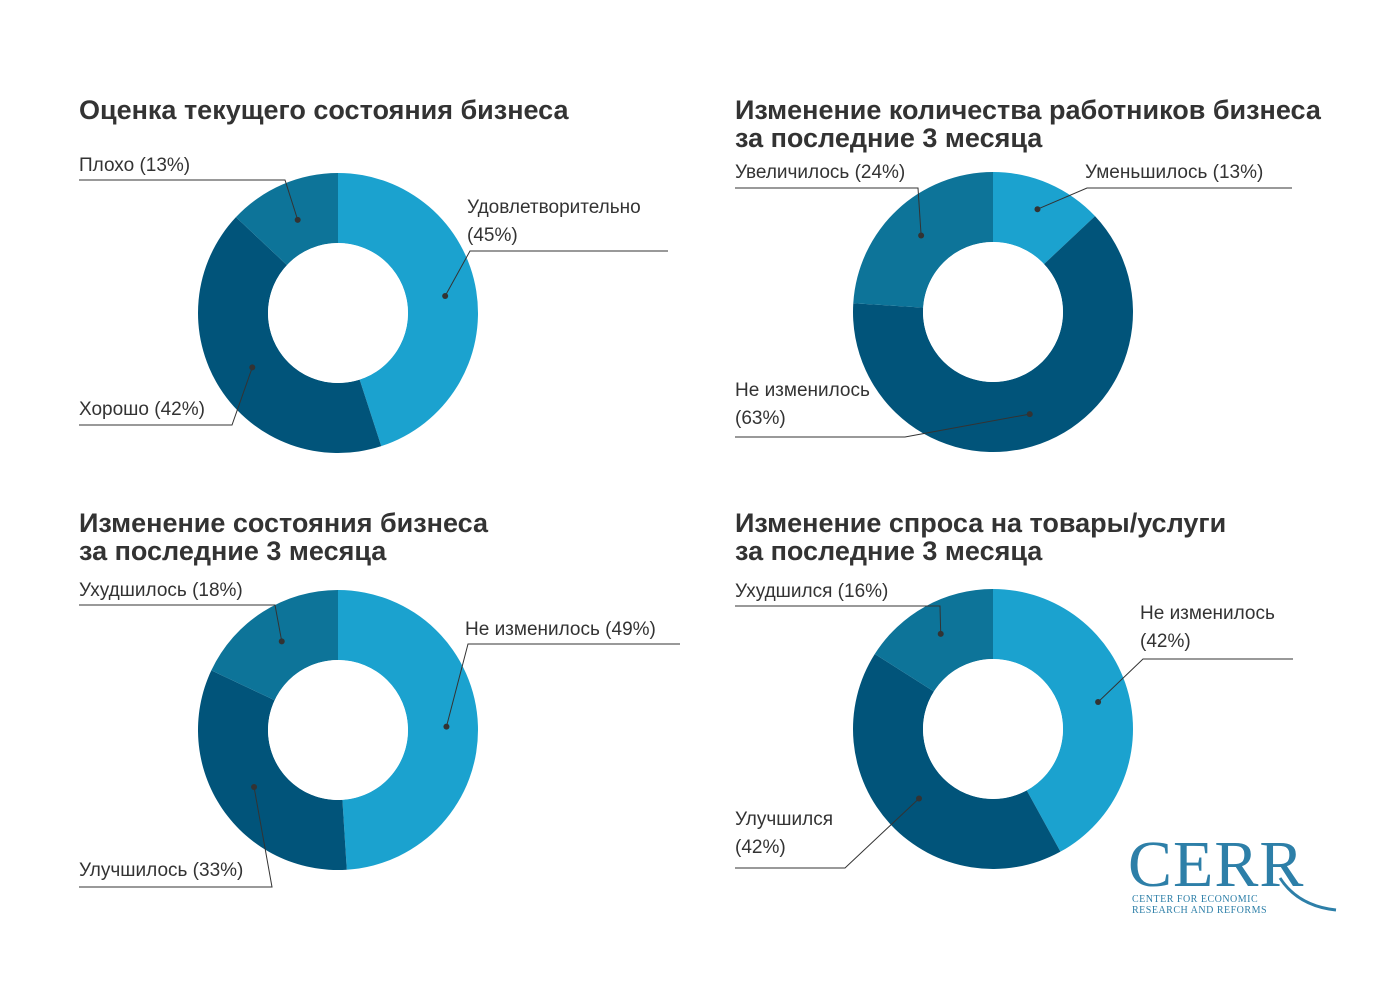 This screenshot has height=991, width=1400. Describe the element at coordinates (981, 523) in the screenshot. I see `chart-title-line: Изменение спроса на товары/услуги` at that location.